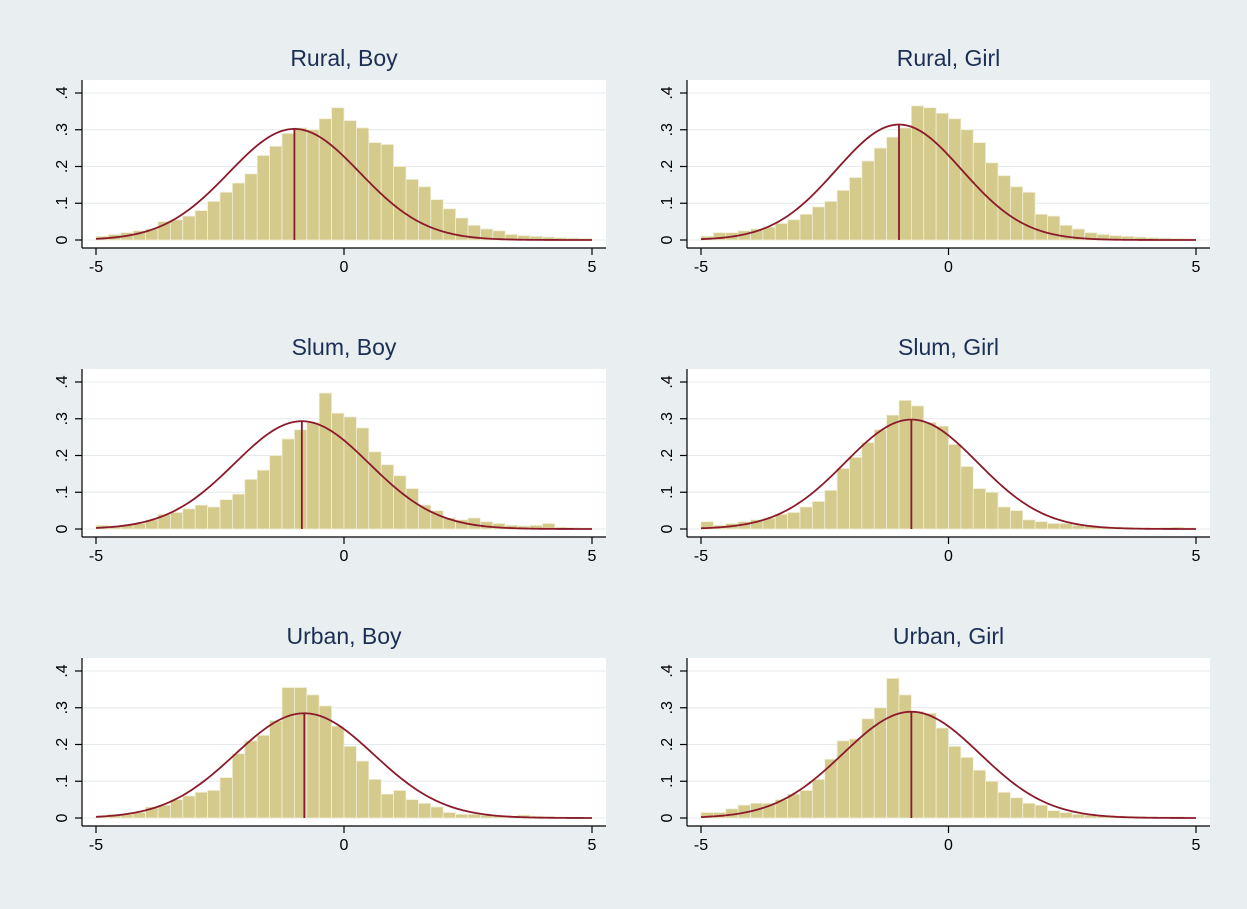 The image size is (1247, 909). What do you see at coordinates (344, 636) in the screenshot?
I see `panel-title: Urban, Boy` at bounding box center [344, 636].